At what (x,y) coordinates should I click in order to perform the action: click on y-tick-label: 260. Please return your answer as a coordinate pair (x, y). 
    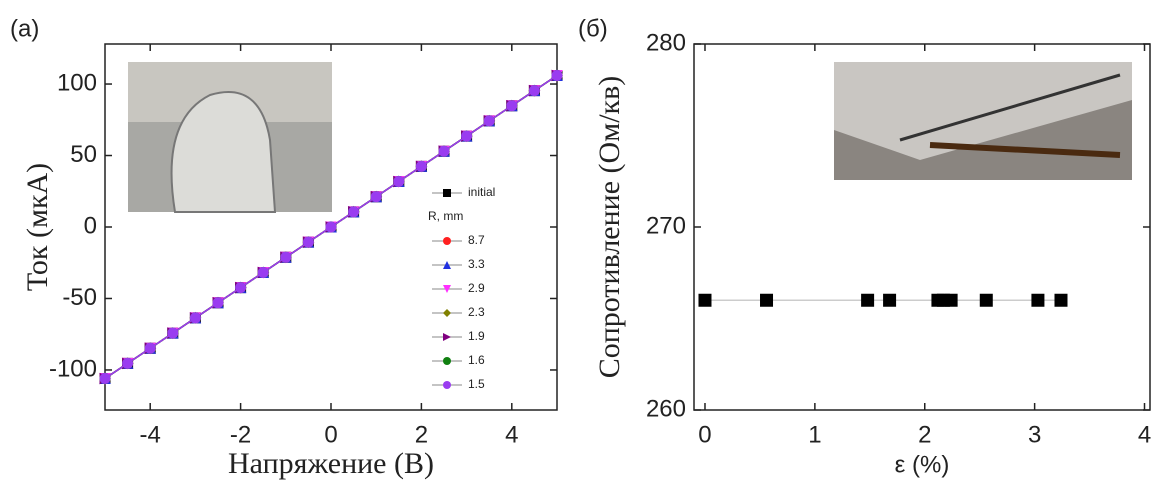
    Looking at the image, I should click on (666, 408).